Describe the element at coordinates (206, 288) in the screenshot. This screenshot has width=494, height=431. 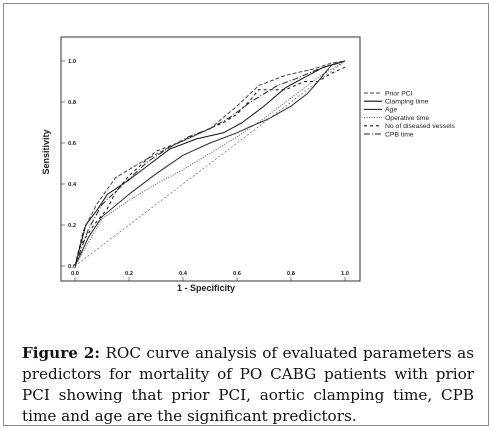
I see `x-axis-label: 1 - Specificity` at that location.